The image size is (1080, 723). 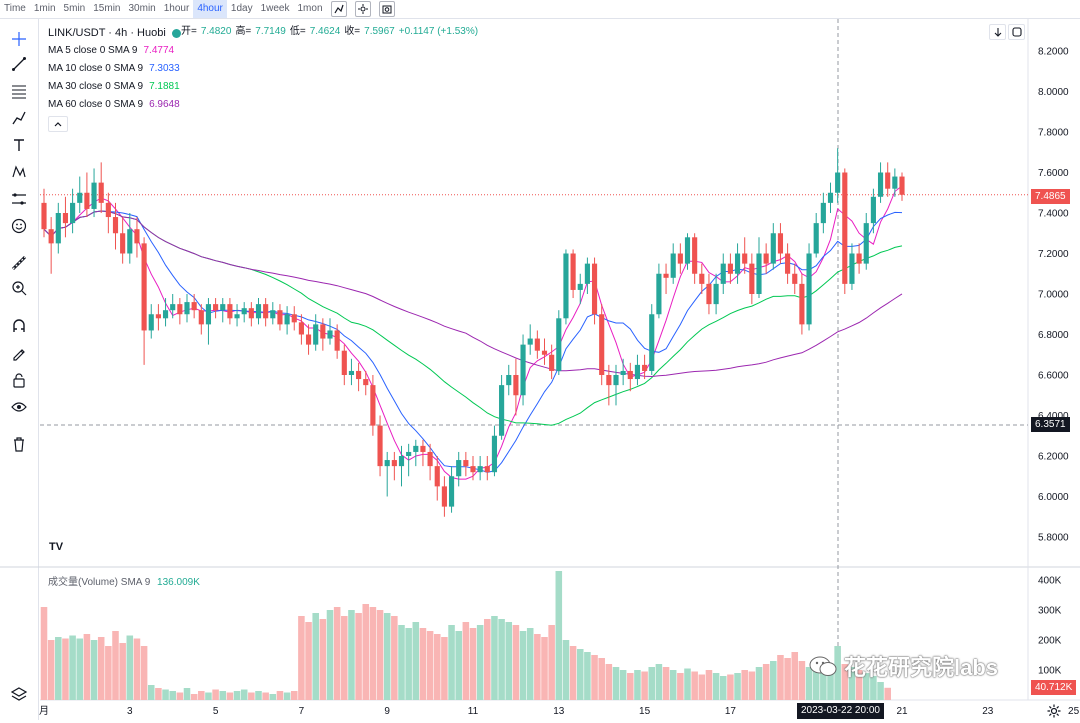 I want to click on chart-settings-icon, so click(x=1054, y=713).